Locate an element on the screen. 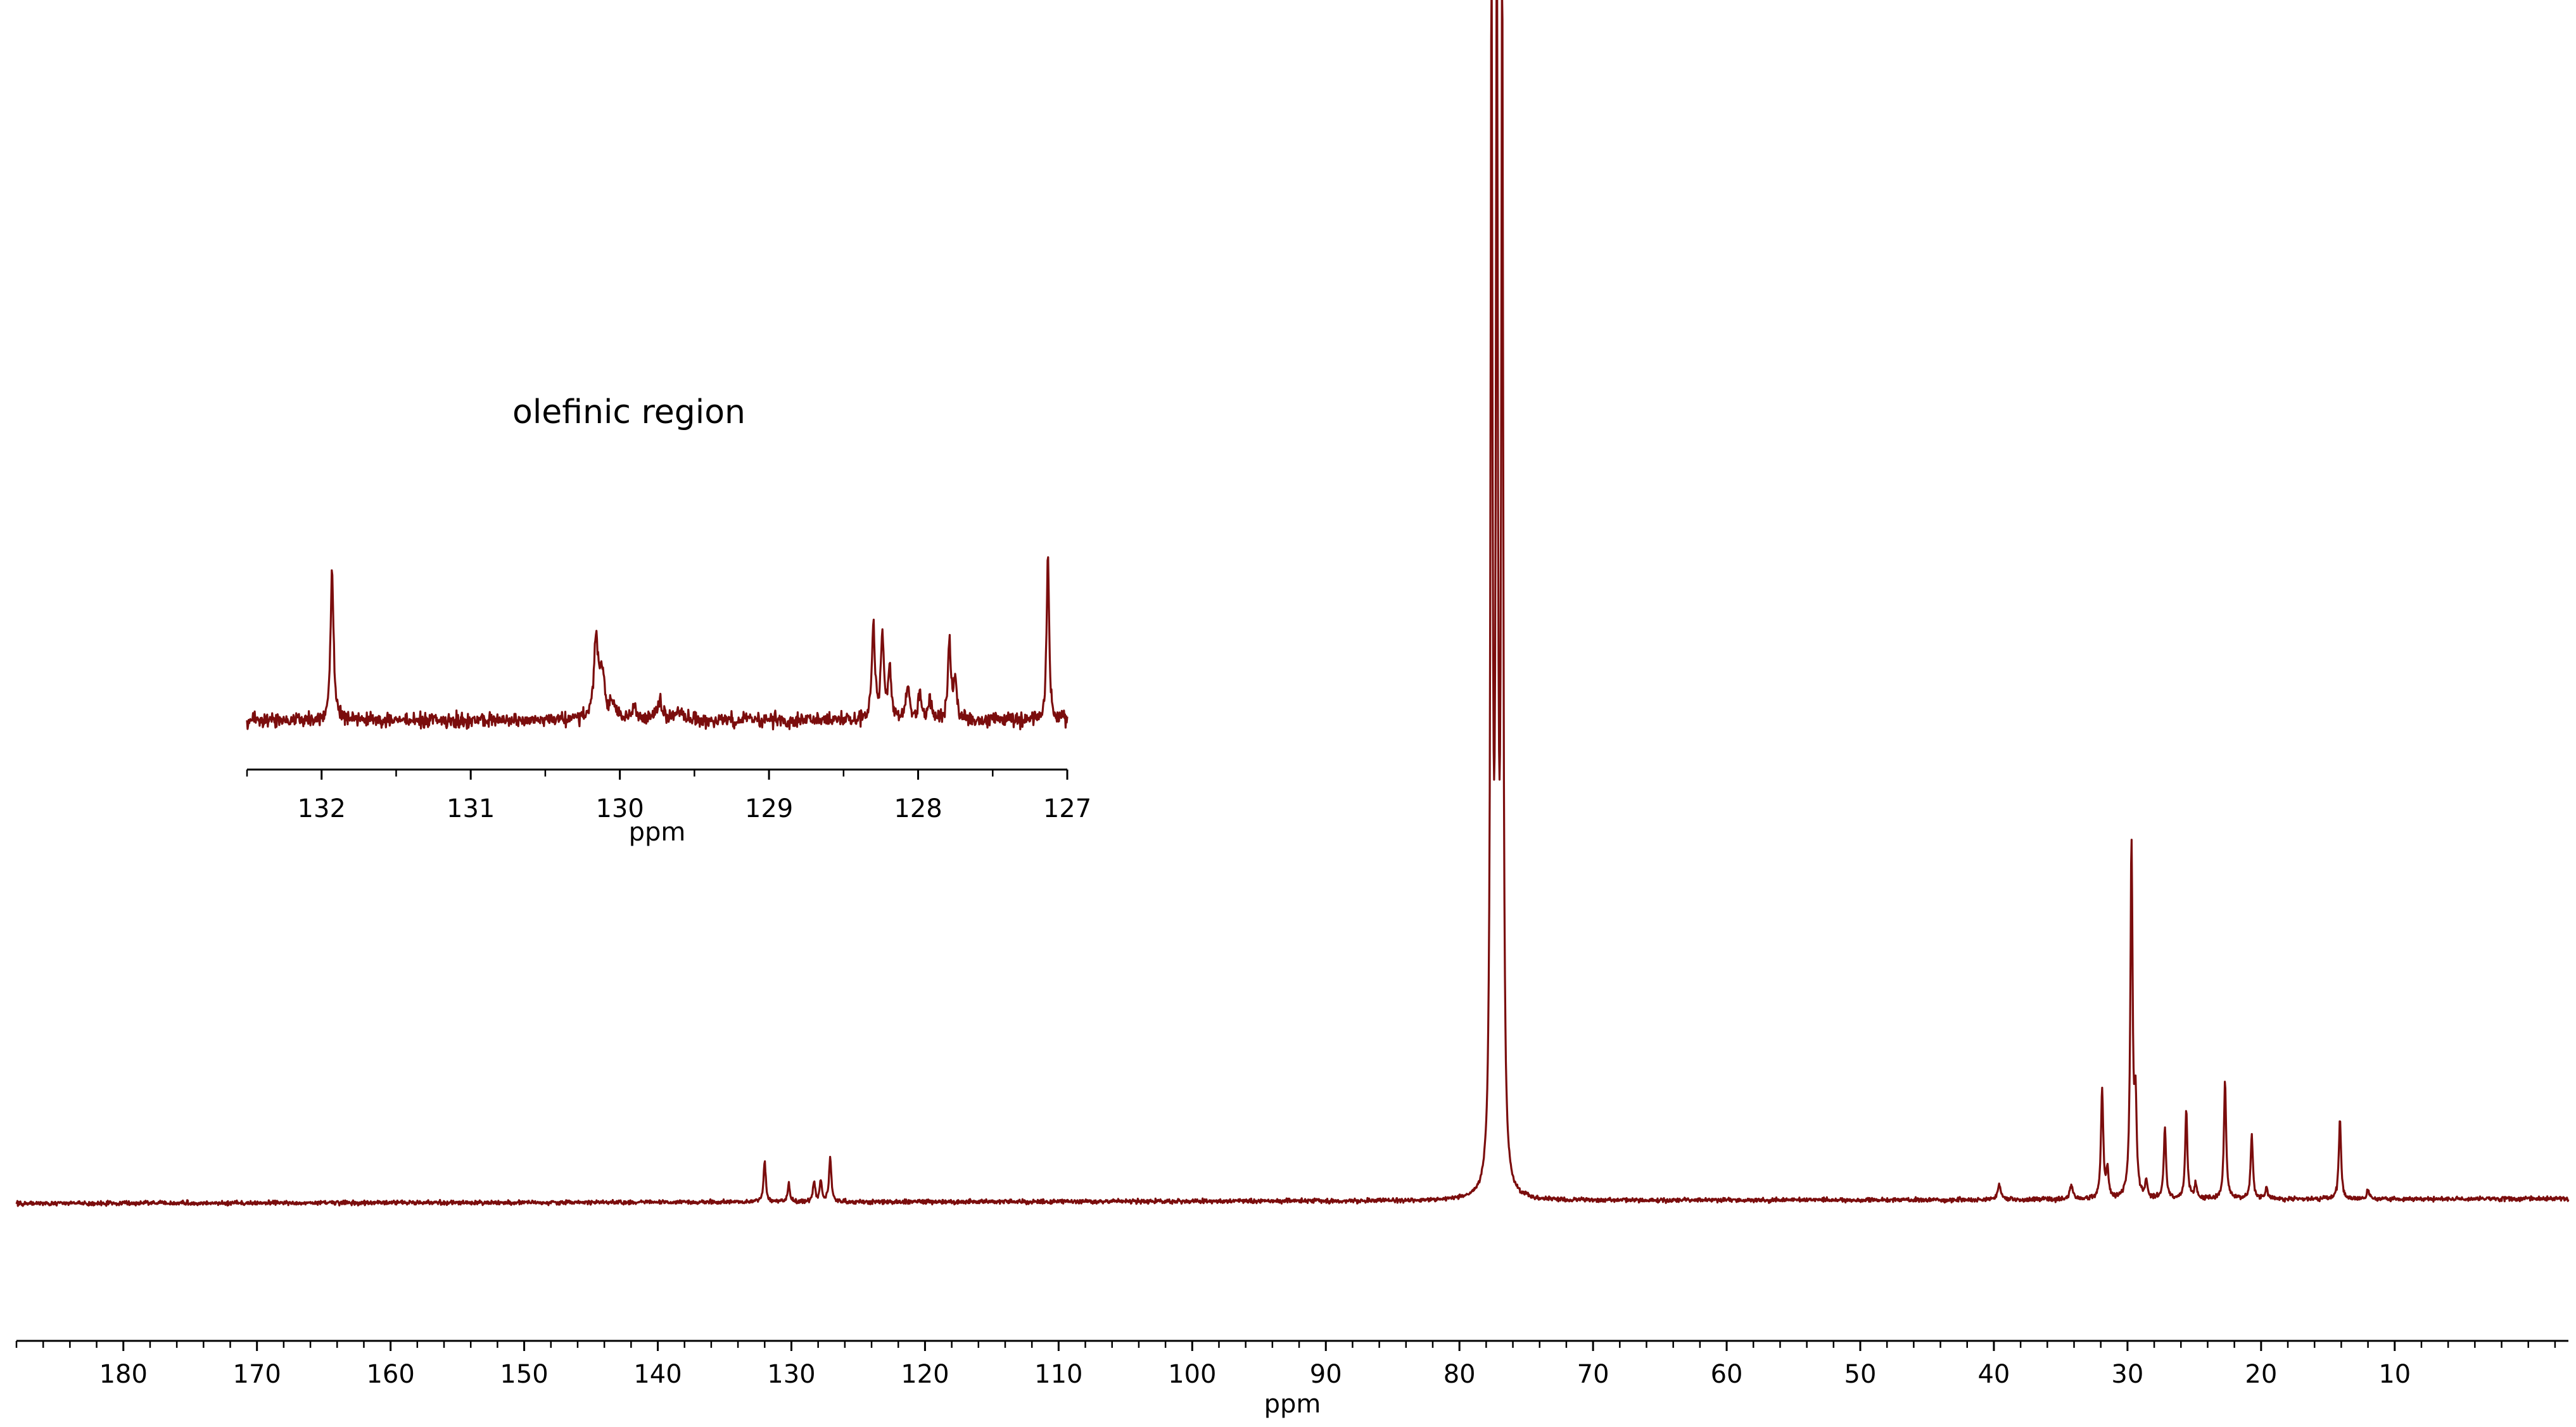 The height and width of the screenshot is (1427, 2576). inset-spectrum-trace is located at coordinates (658, 643).